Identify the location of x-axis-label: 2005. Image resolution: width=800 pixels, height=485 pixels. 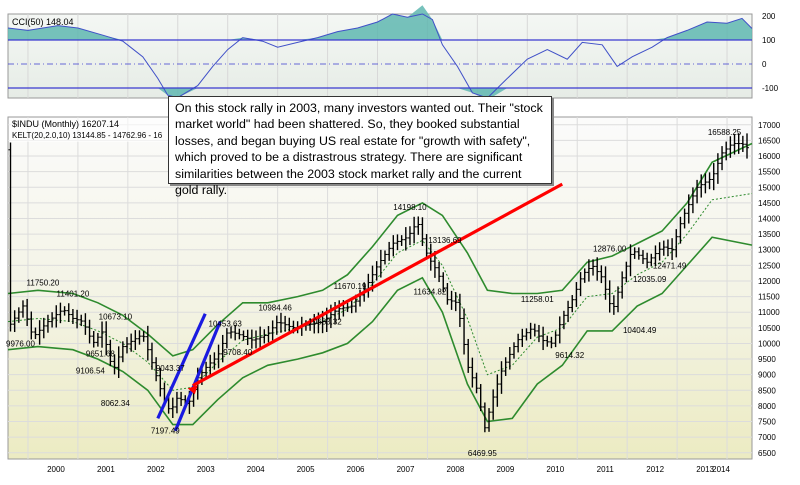
(306, 469).